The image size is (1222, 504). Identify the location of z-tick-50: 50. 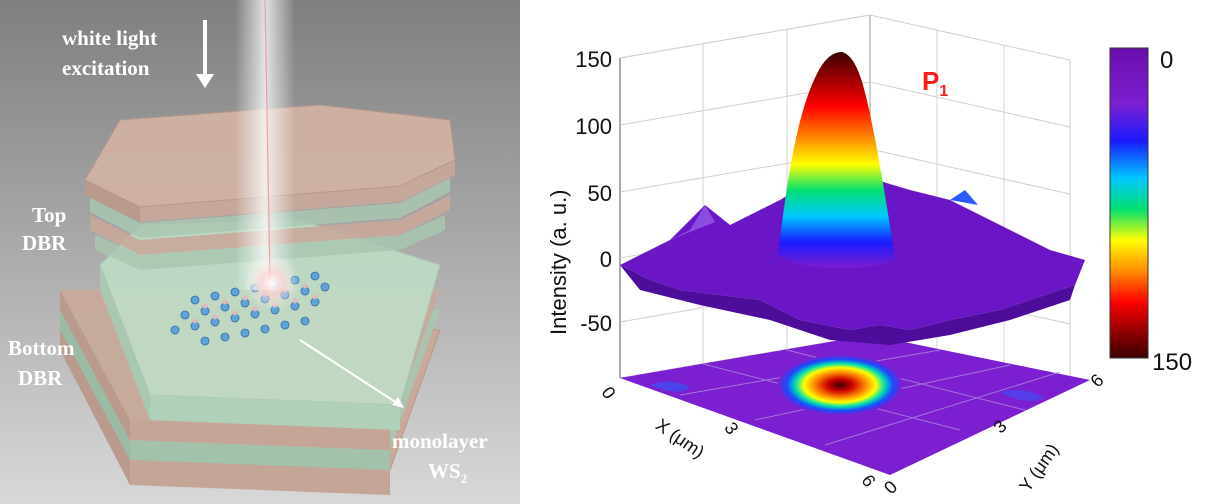
(600, 193).